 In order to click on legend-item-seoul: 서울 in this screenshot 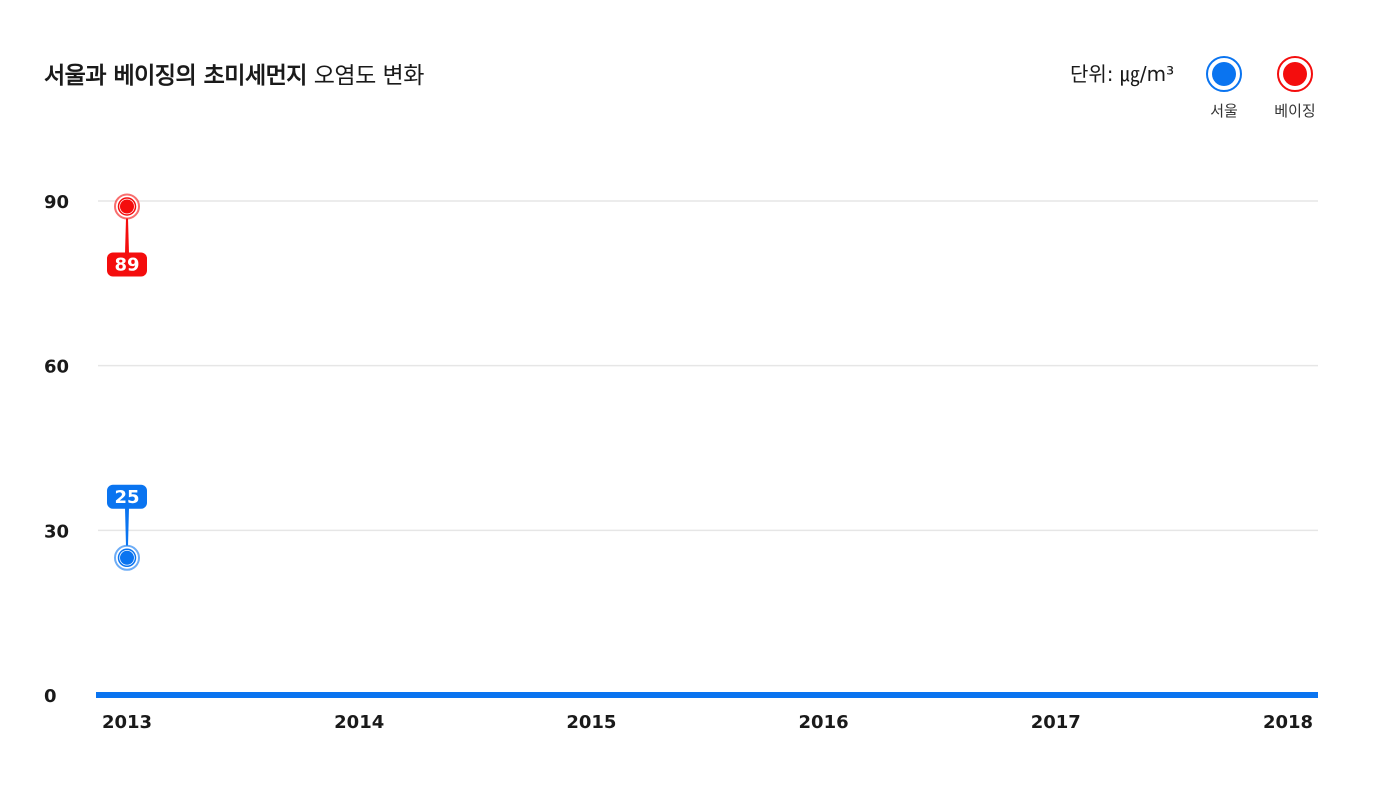, I will do `click(1224, 87)`.